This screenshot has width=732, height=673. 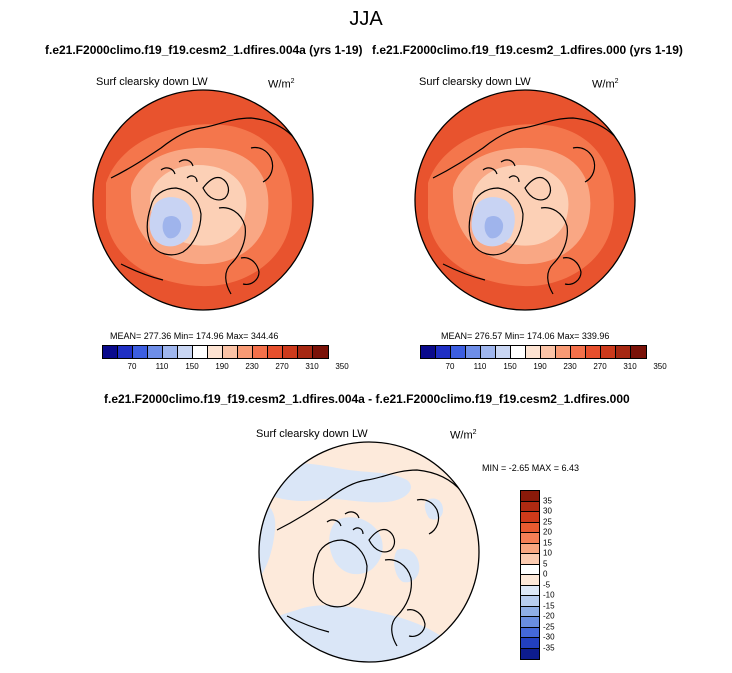 I want to click on panel-left-colorbar, so click(x=215, y=352).